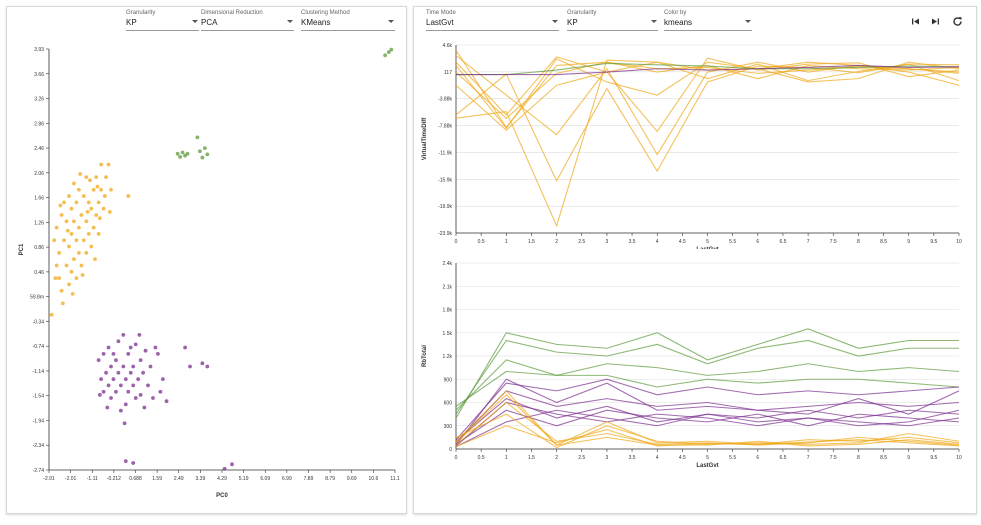 This screenshot has height=525, width=981. Describe the element at coordinates (135, 479) in the screenshot. I see `x-tick-label: 0.688` at that location.